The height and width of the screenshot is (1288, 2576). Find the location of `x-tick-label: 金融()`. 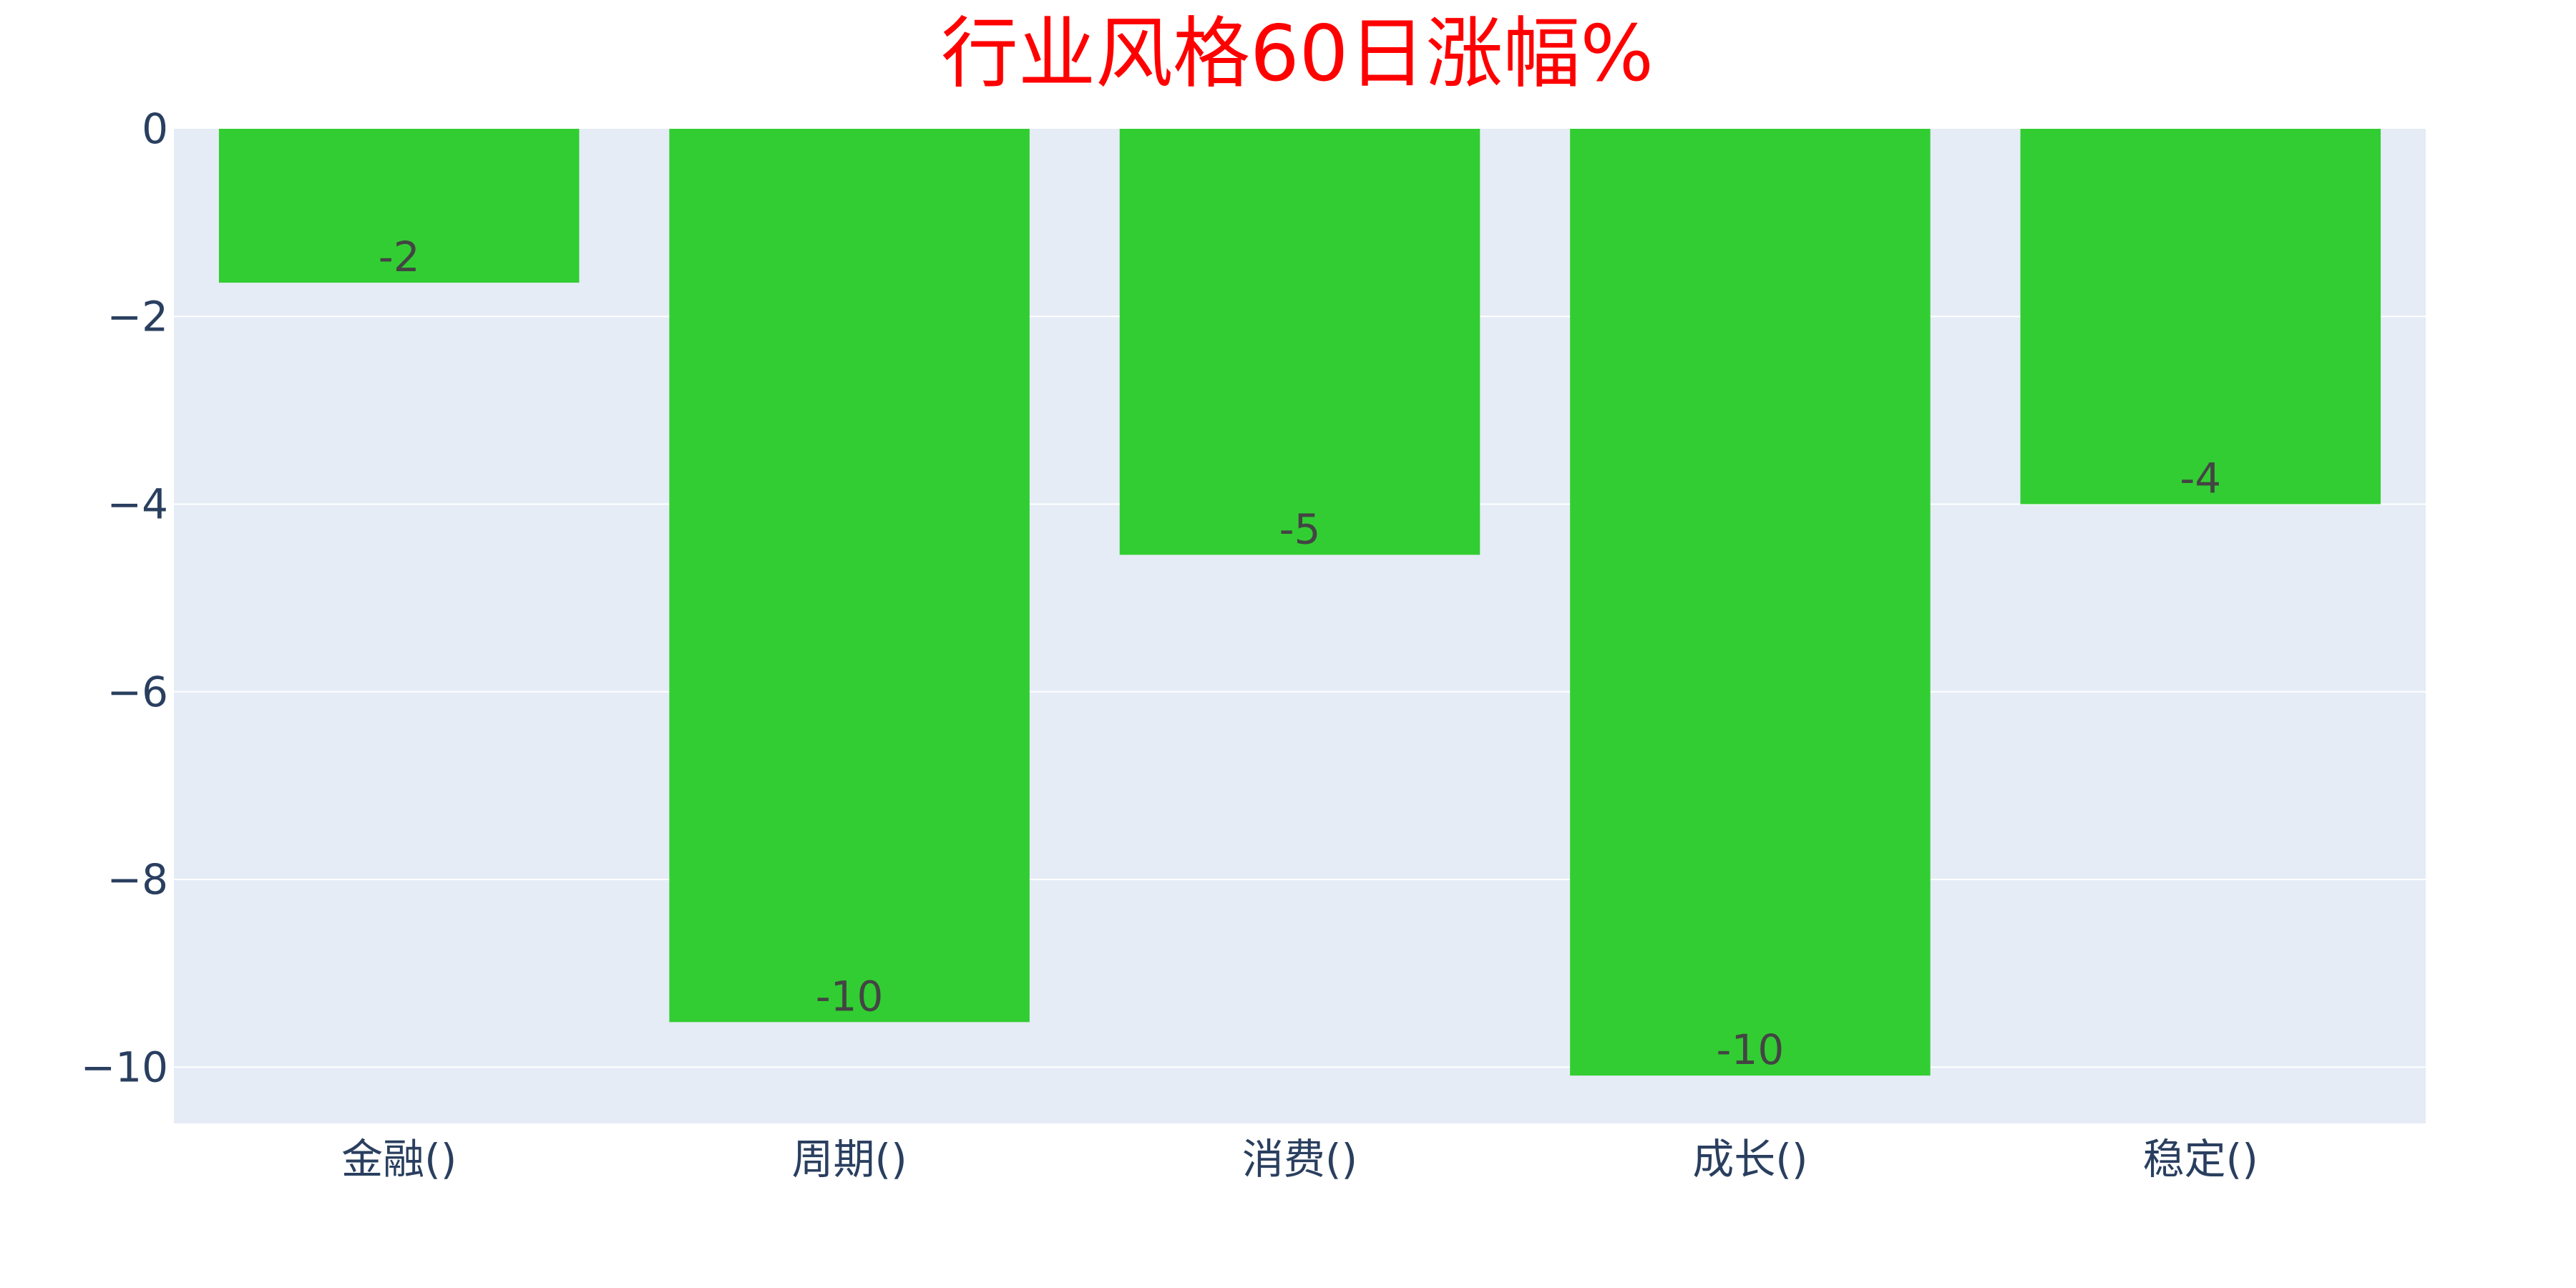

x-tick-label: 金融() is located at coordinates (399, 1159).